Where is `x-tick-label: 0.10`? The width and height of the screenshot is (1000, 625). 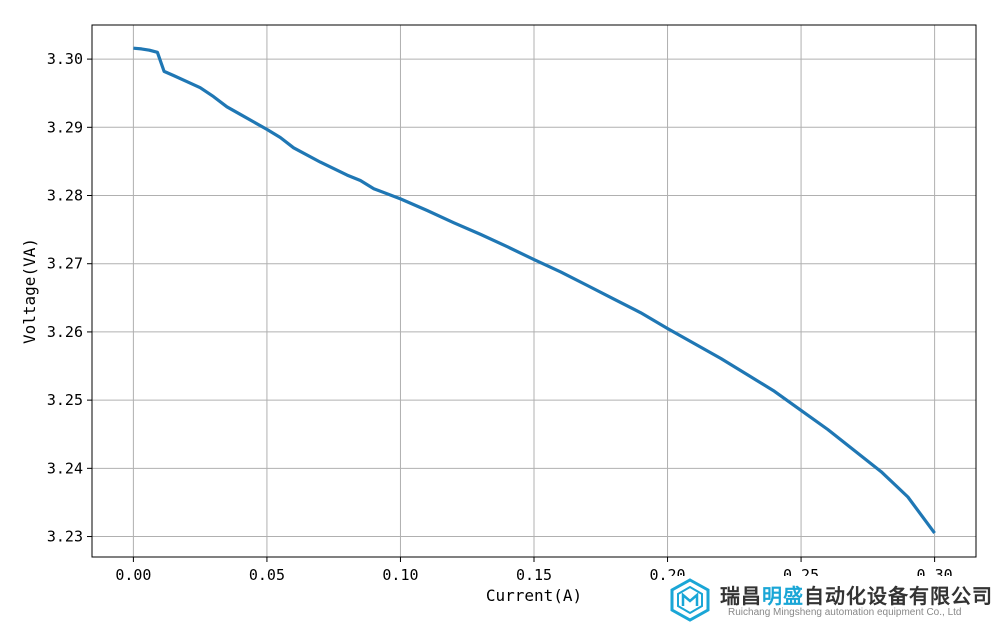 x-tick-label: 0.10 is located at coordinates (400, 575).